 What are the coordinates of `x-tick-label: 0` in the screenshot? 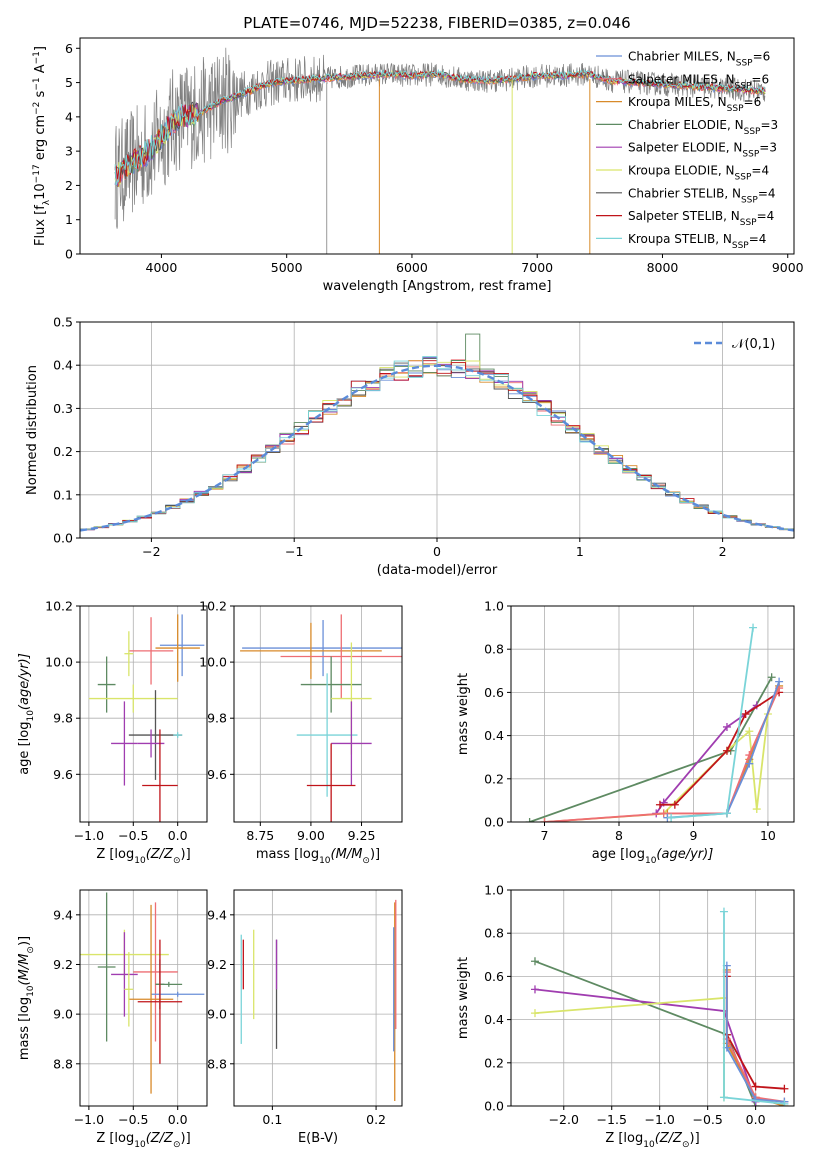 It's located at (437, 551).